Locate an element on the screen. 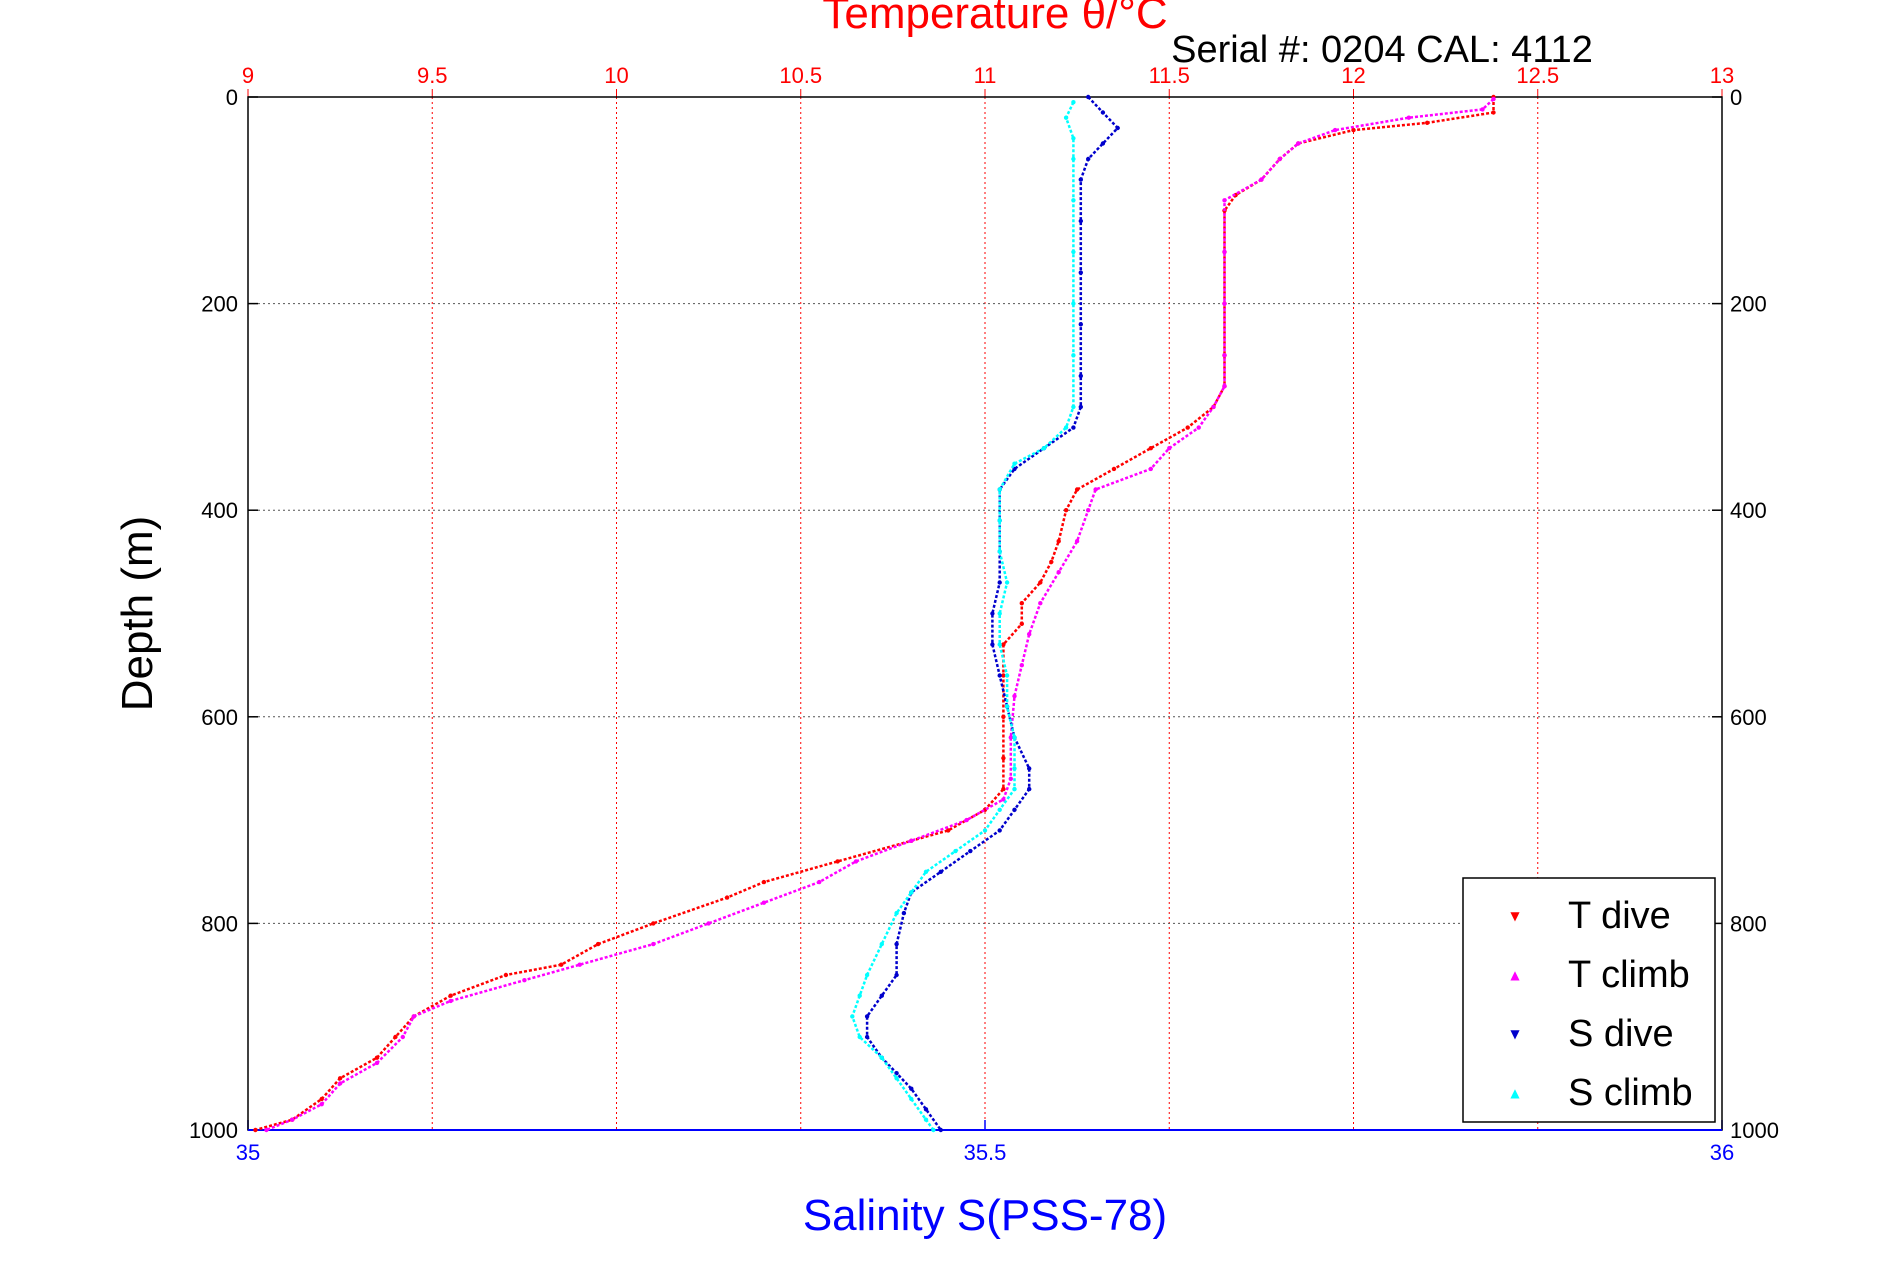 The height and width of the screenshot is (1262, 1891). temperature-axis-title: Temperature θ/°C is located at coordinates (994, 19).